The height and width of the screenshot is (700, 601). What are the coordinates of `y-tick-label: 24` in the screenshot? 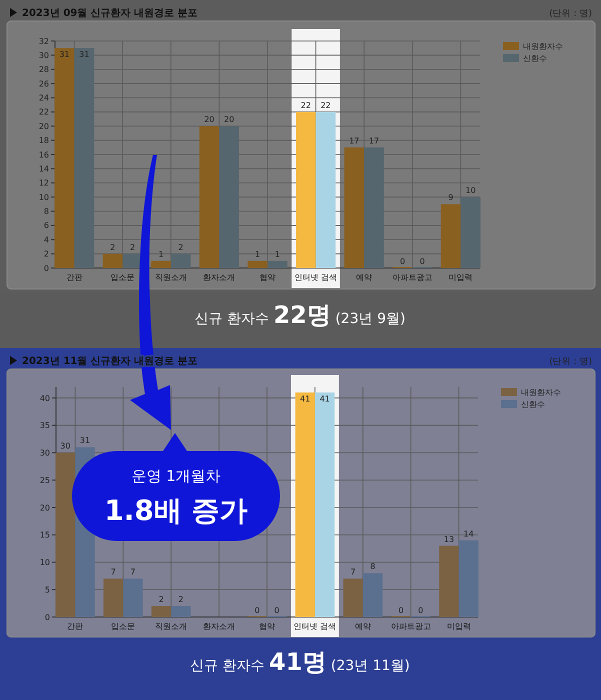 It's located at (43, 98).